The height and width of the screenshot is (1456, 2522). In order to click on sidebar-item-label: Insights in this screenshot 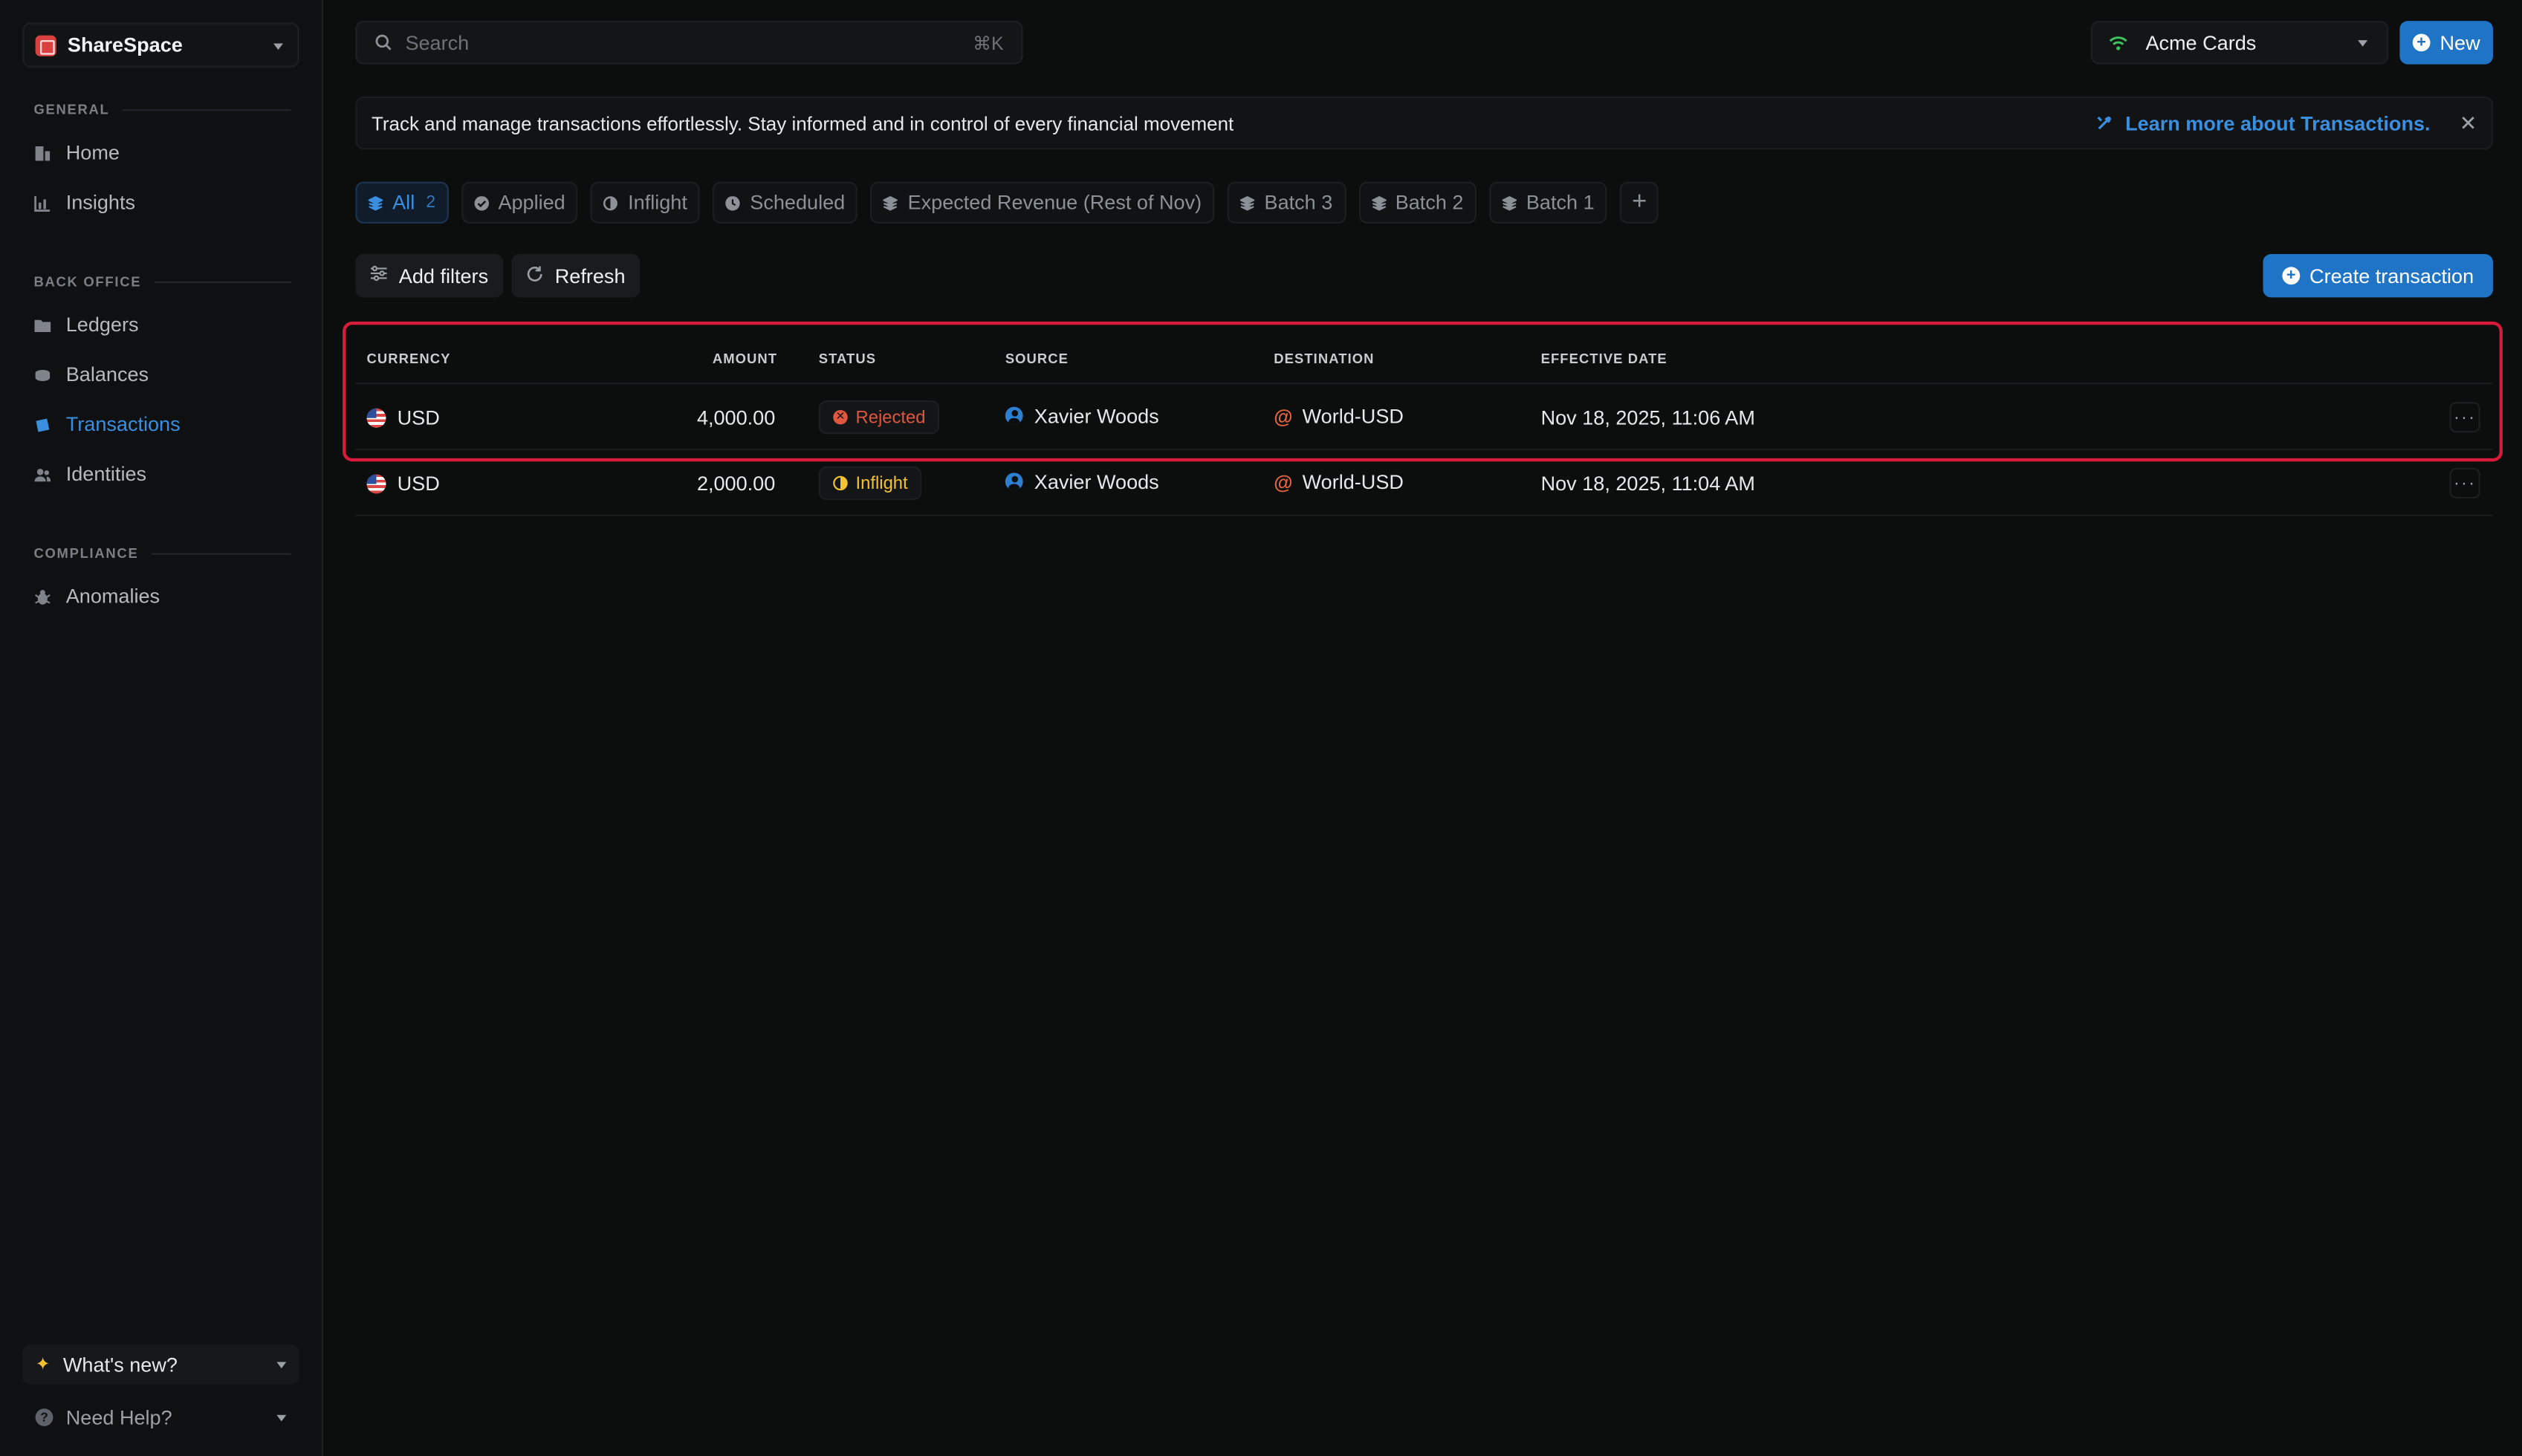, I will do `click(100, 203)`.